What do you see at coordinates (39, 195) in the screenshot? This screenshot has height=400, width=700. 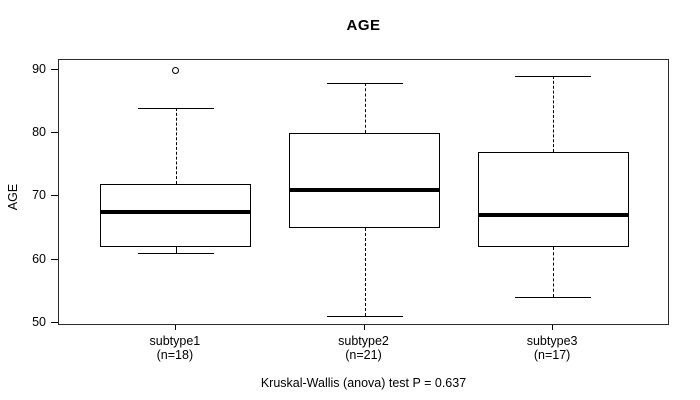 I see `y-axis-tick-label: 70` at bounding box center [39, 195].